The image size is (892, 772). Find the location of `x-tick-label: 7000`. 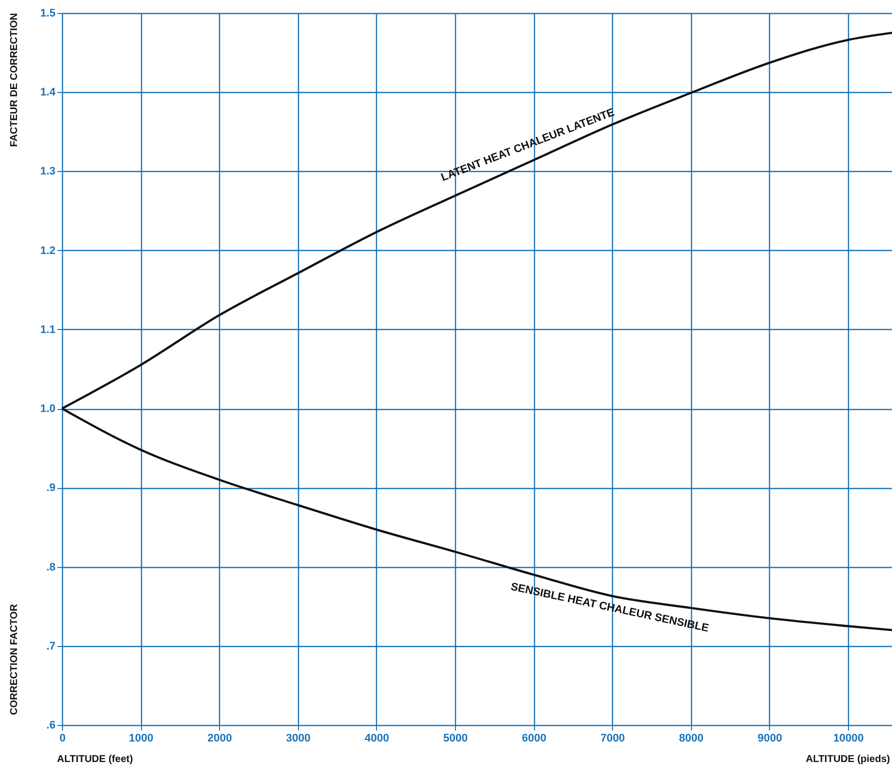

x-tick-label: 7000 is located at coordinates (612, 738).